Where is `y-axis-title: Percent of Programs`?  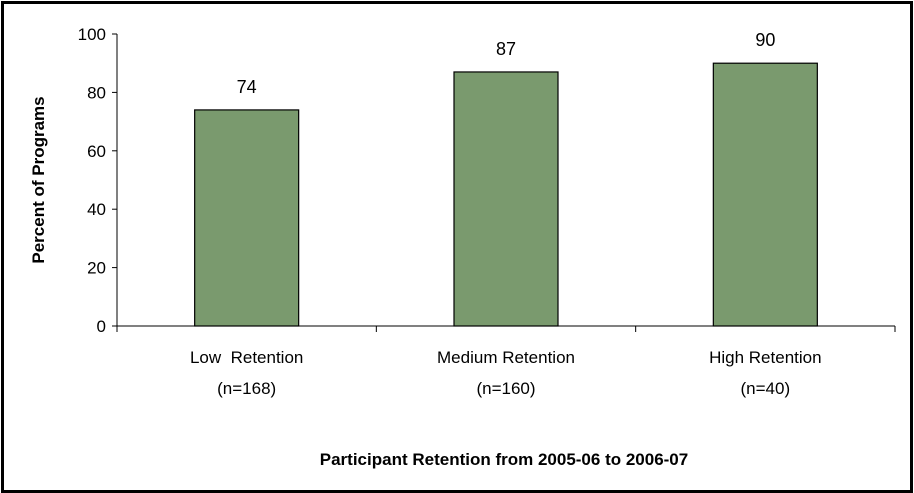
y-axis-title: Percent of Programs is located at coordinates (38, 179).